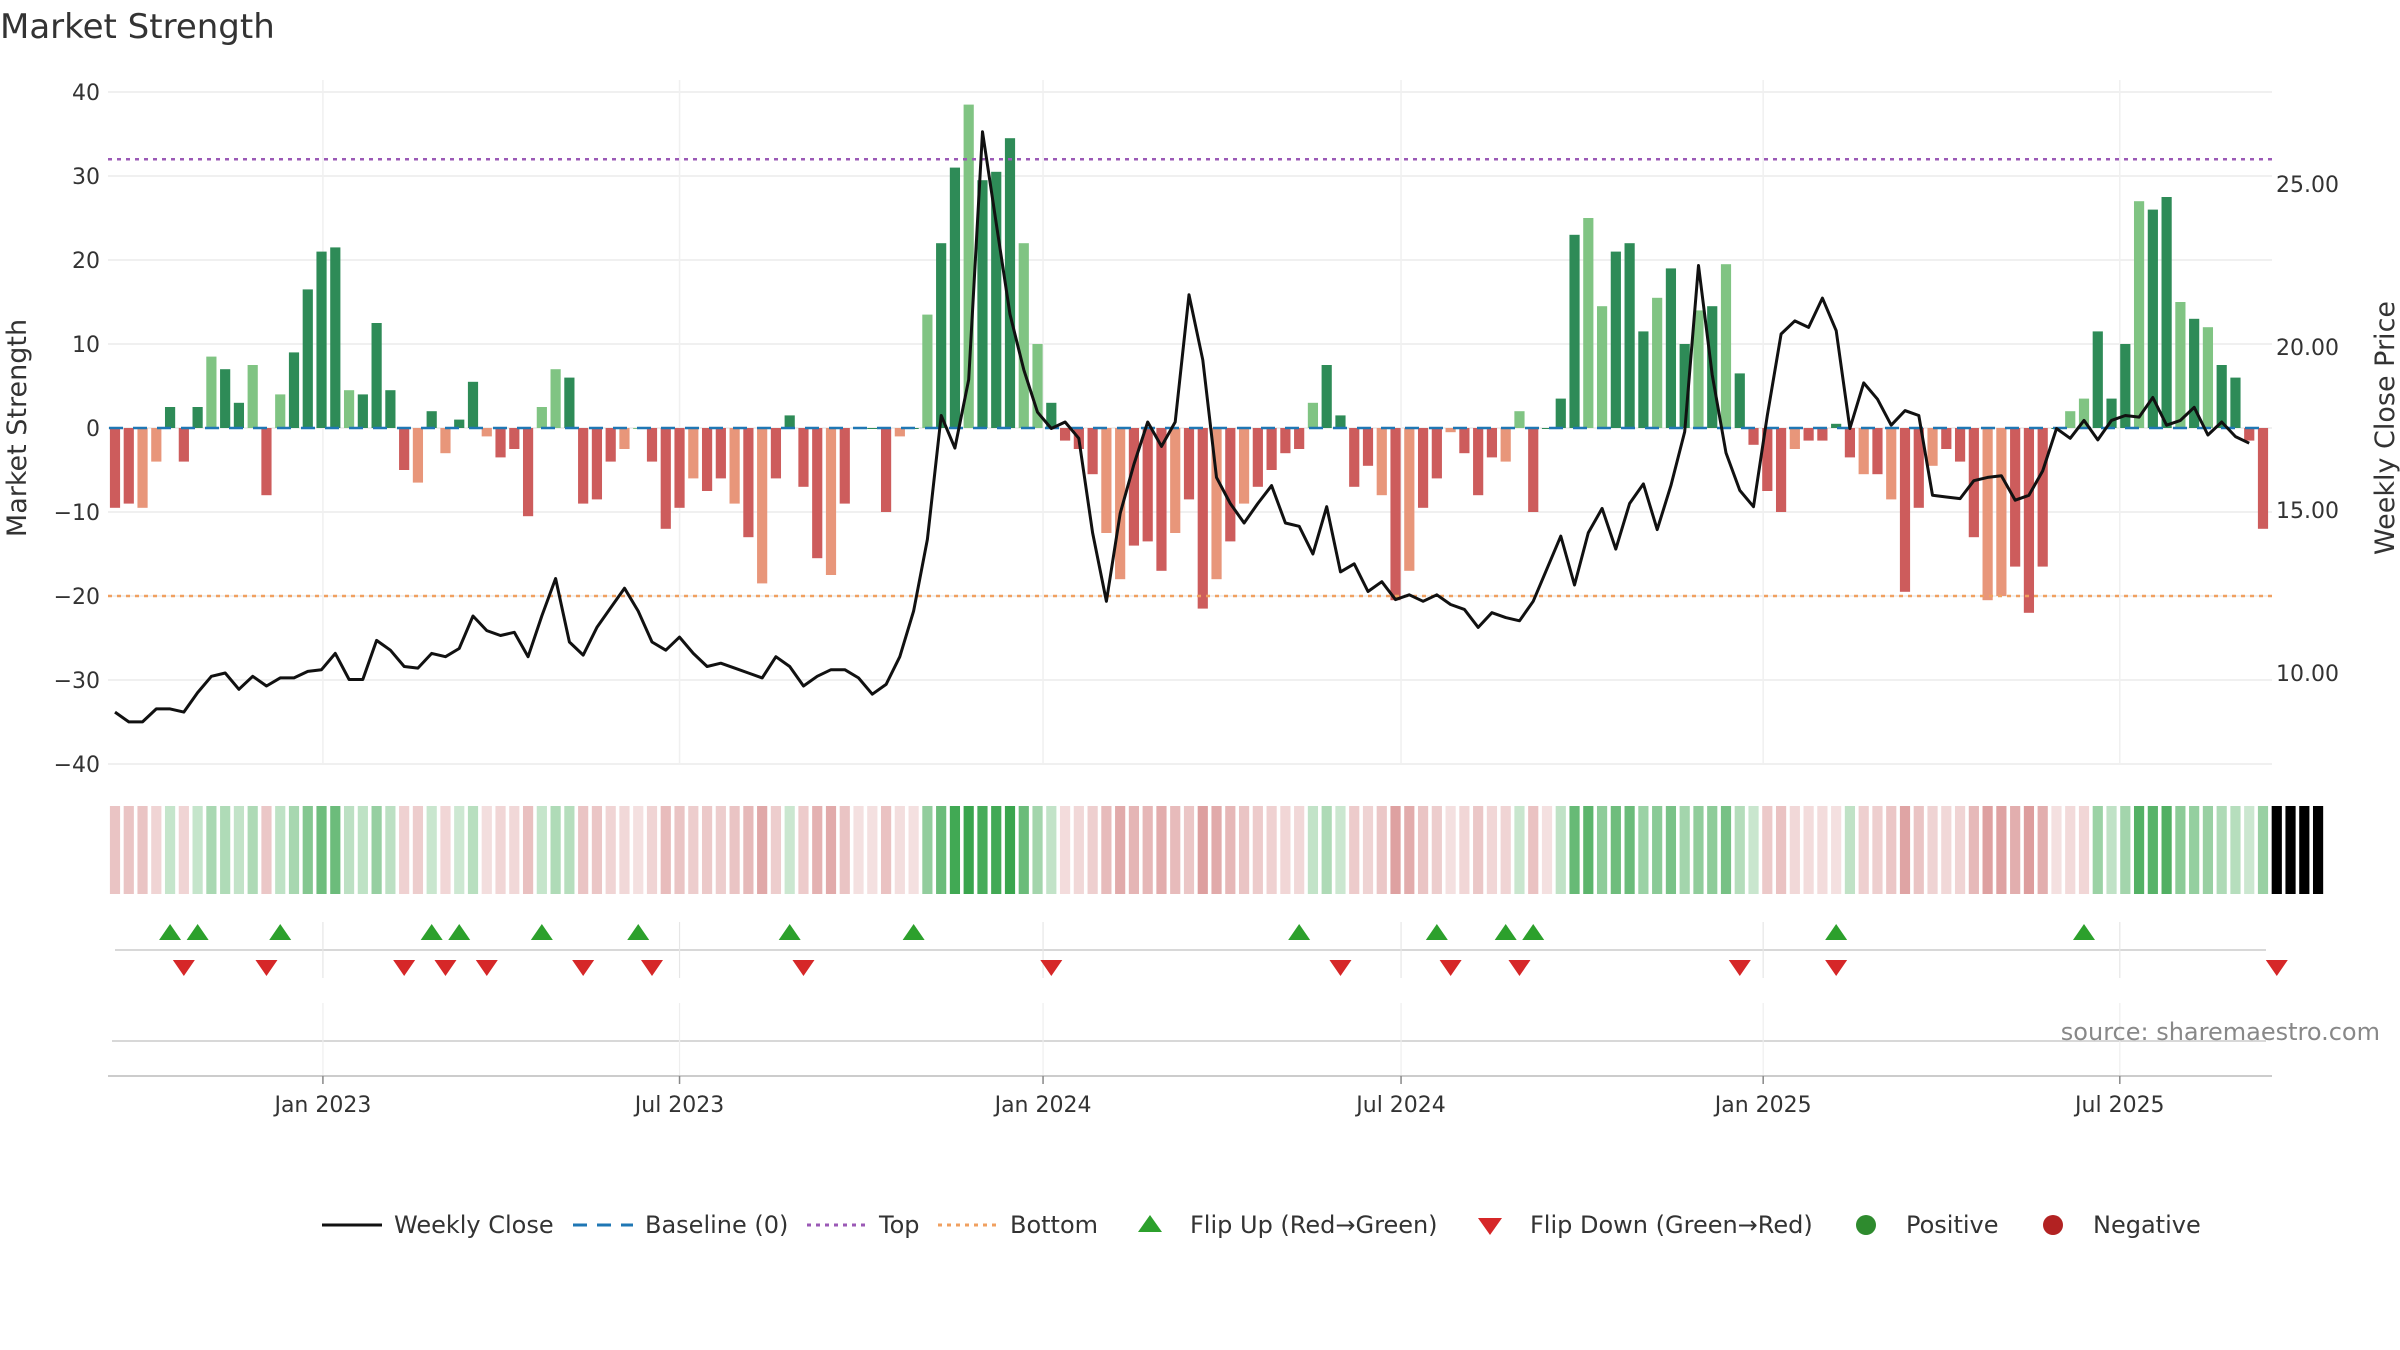  What do you see at coordinates (2307, 348) in the screenshot?
I see `y2-tick-label: 20.00` at bounding box center [2307, 348].